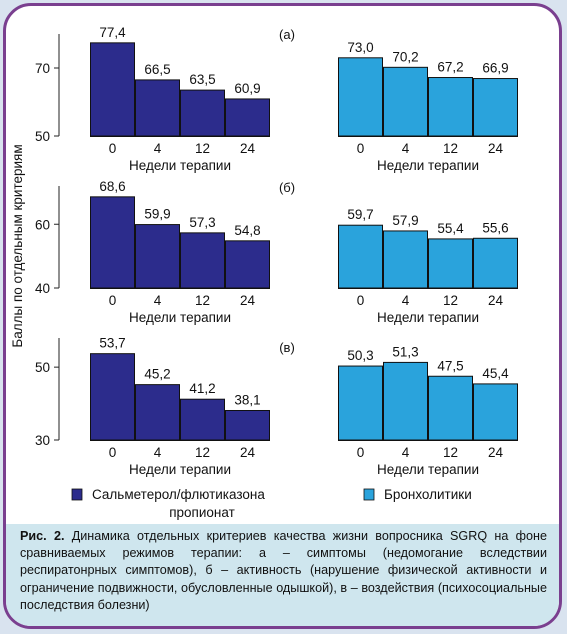 This screenshot has width=567, height=634. What do you see at coordinates (360, 47) in the screenshot?
I see `data-label: 73,0` at bounding box center [360, 47].